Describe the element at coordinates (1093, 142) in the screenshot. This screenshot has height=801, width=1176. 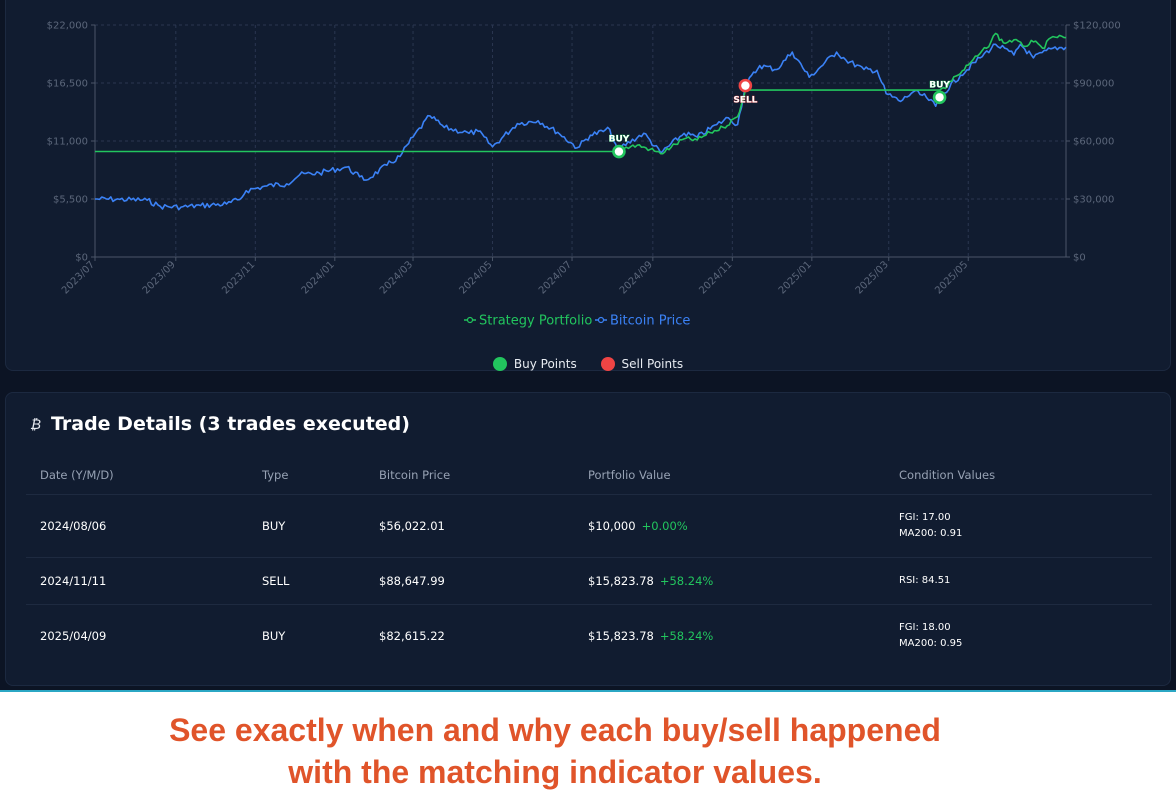
I see `y-right-tick-label: $60,000` at that location.